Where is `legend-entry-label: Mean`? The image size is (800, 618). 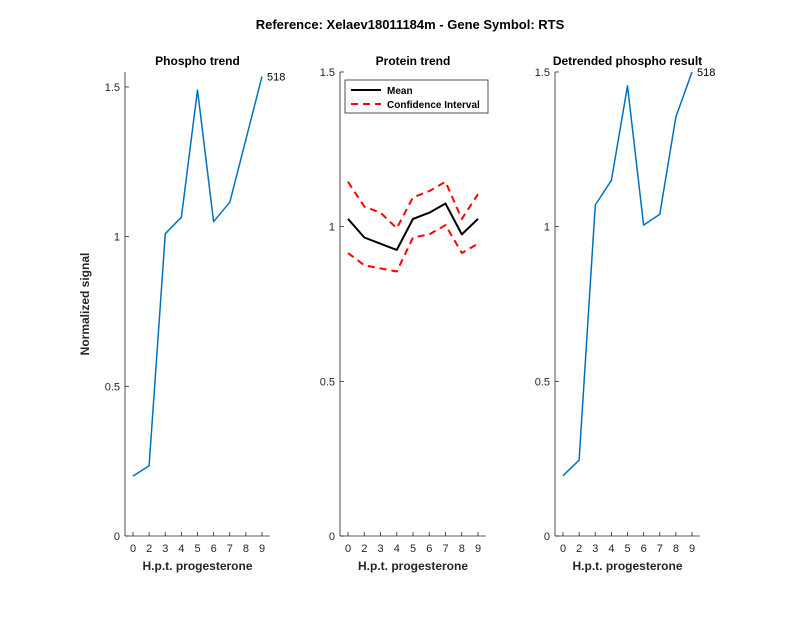
legend-entry-label: Mean is located at coordinates (400, 91).